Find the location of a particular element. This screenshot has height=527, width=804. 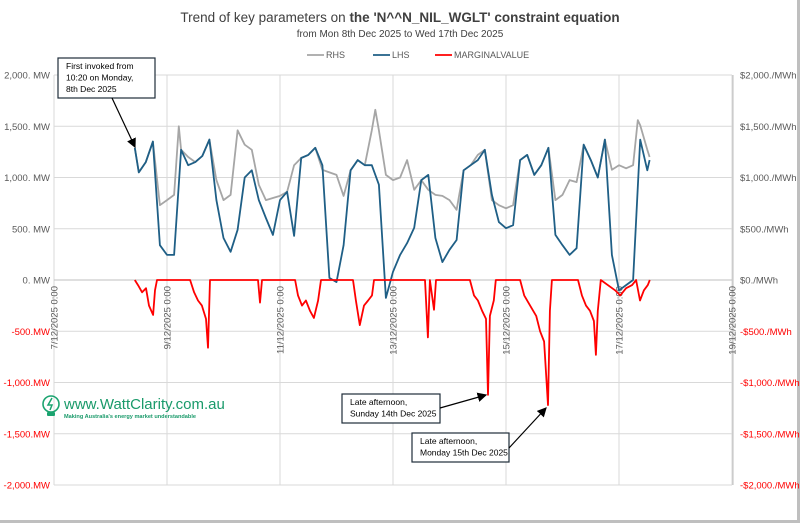

x-tick-label: 15/12/2025 0:00 is located at coordinates (507, 320).